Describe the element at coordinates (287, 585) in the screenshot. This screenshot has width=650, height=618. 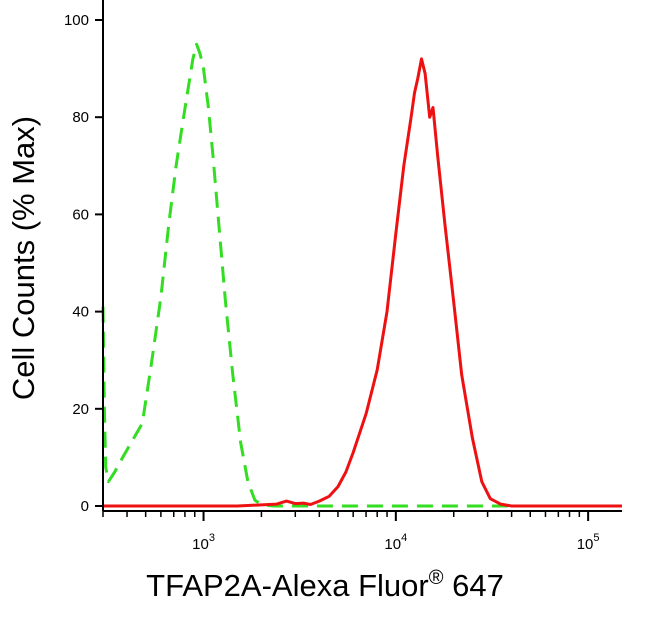
I see `x-axis-title-main: TFAP2A-Alexa Fluor` at that location.